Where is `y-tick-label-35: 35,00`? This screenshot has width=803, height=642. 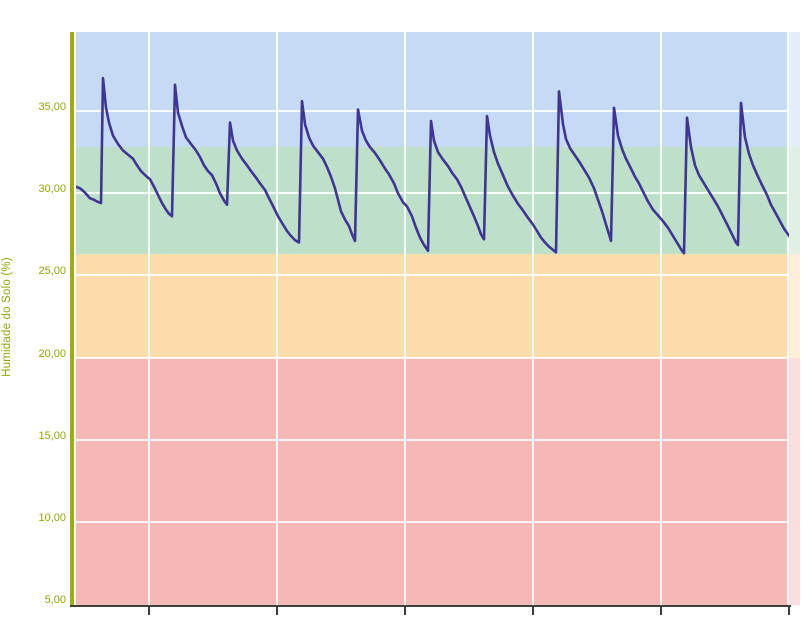
y-tick-label-35: 35,00 is located at coordinates (52, 107).